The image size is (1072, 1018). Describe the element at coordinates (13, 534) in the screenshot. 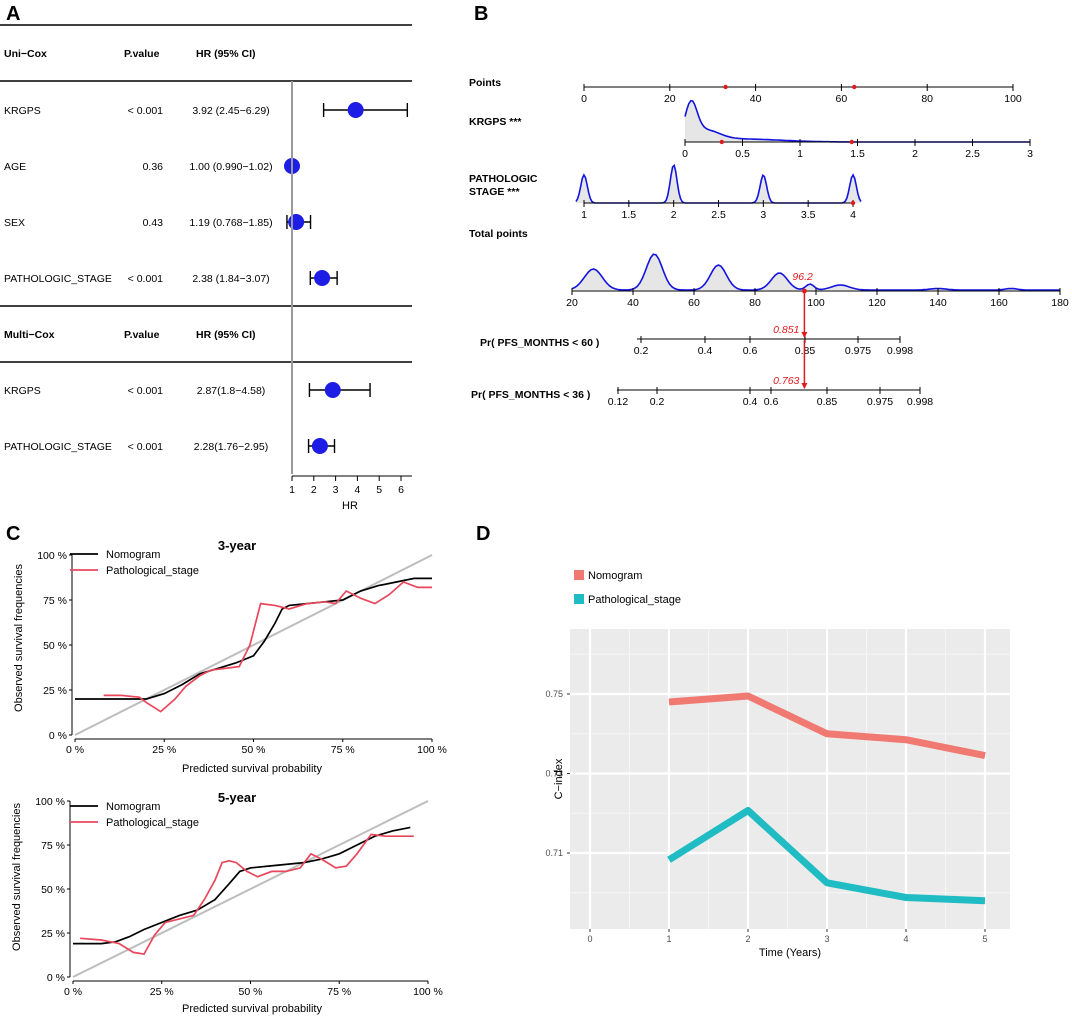

I see `panel-label-c: C` at that location.